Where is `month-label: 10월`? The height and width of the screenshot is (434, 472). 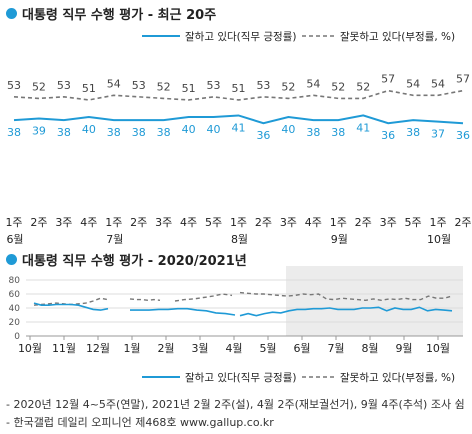
month-label: 10월 is located at coordinates (439, 238).